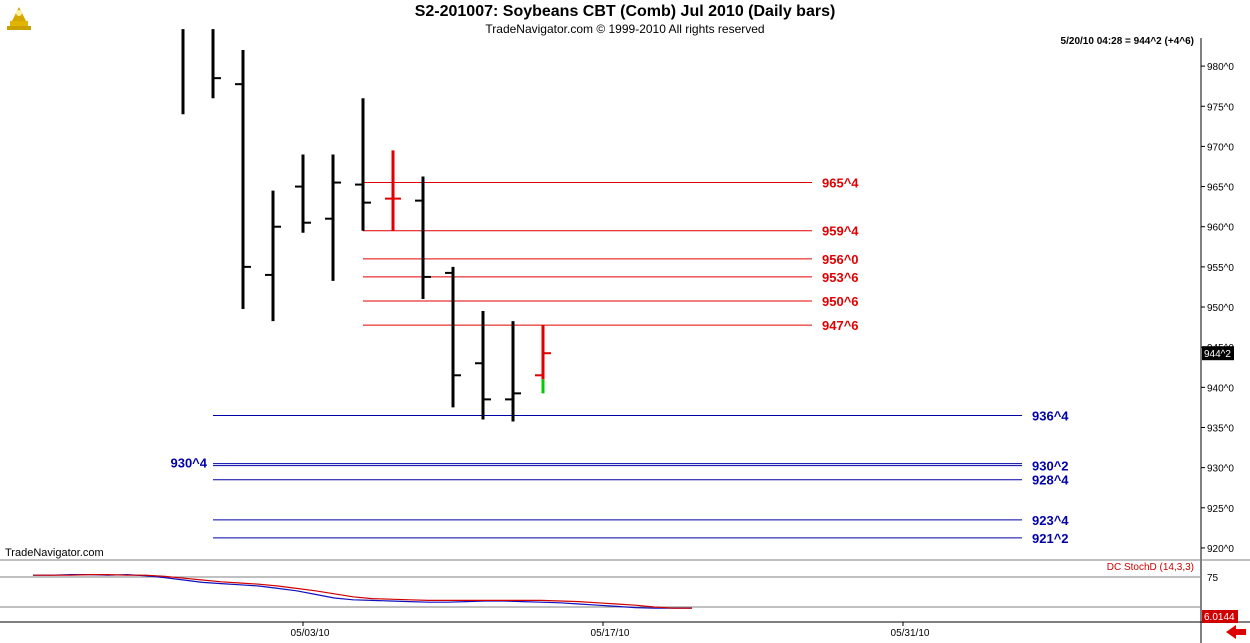 Image resolution: width=1250 pixels, height=643 pixels. I want to click on stochastic-panel: 75 6.0144, so click(619, 598).